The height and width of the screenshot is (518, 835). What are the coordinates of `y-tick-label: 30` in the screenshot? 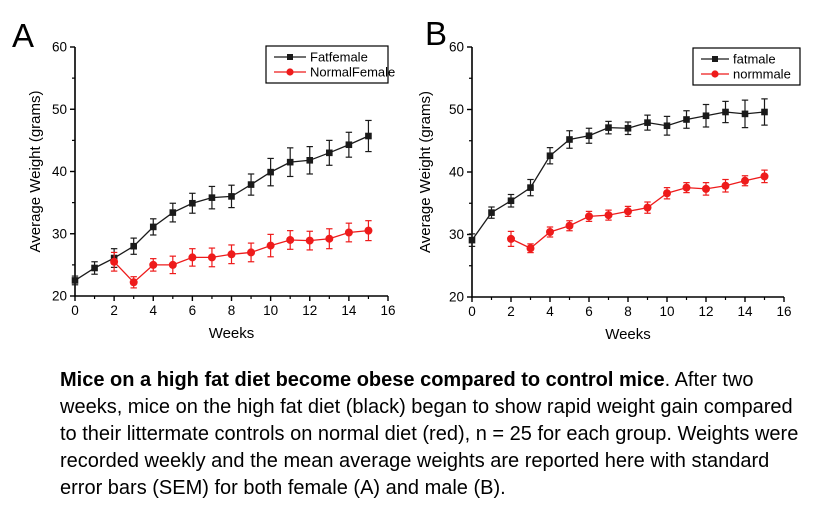 It's located at (59, 233).